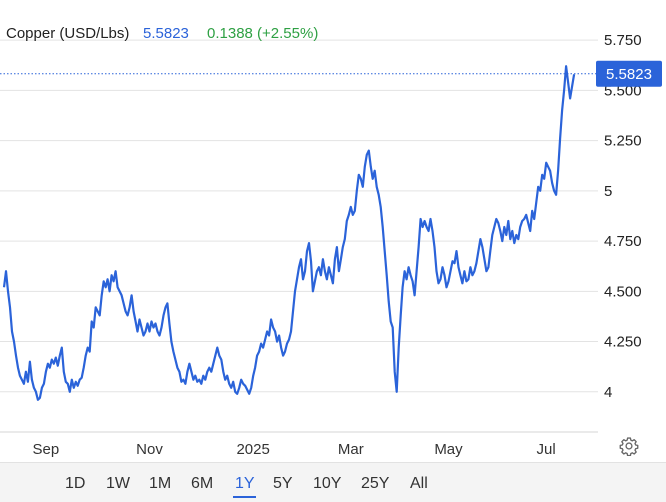  Describe the element at coordinates (149, 449) in the screenshot. I see `x-tick-label: Nov` at that location.